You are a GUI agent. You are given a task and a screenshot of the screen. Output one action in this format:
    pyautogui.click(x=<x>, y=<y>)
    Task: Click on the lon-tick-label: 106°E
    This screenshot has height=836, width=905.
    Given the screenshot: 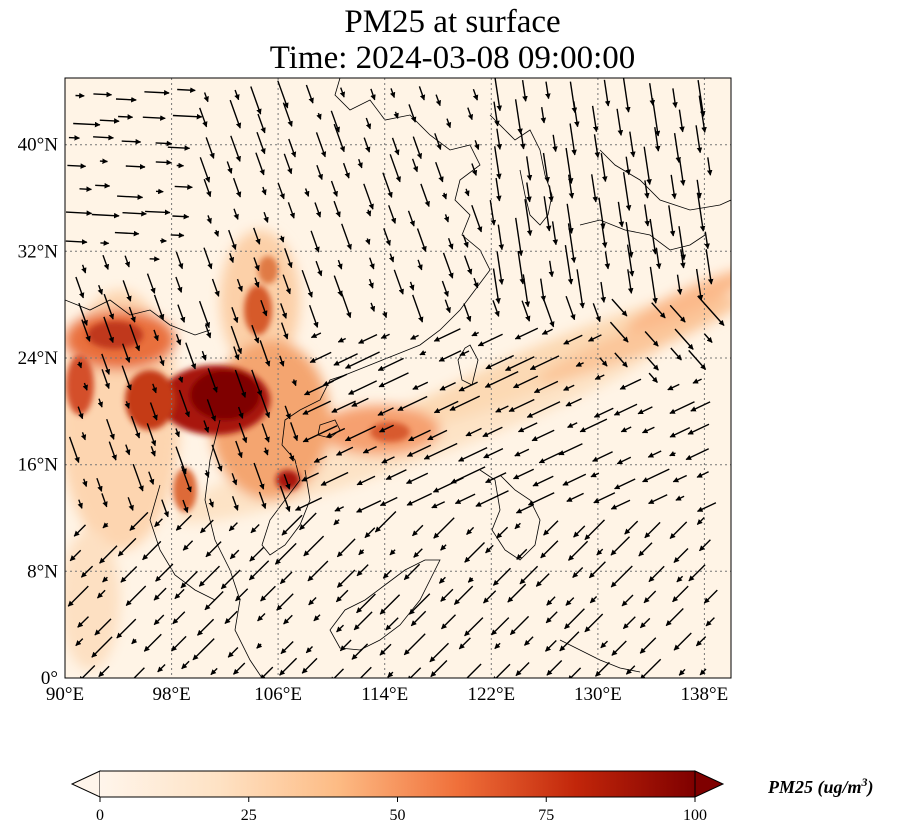 What is the action you would take?
    pyautogui.click(x=278, y=694)
    